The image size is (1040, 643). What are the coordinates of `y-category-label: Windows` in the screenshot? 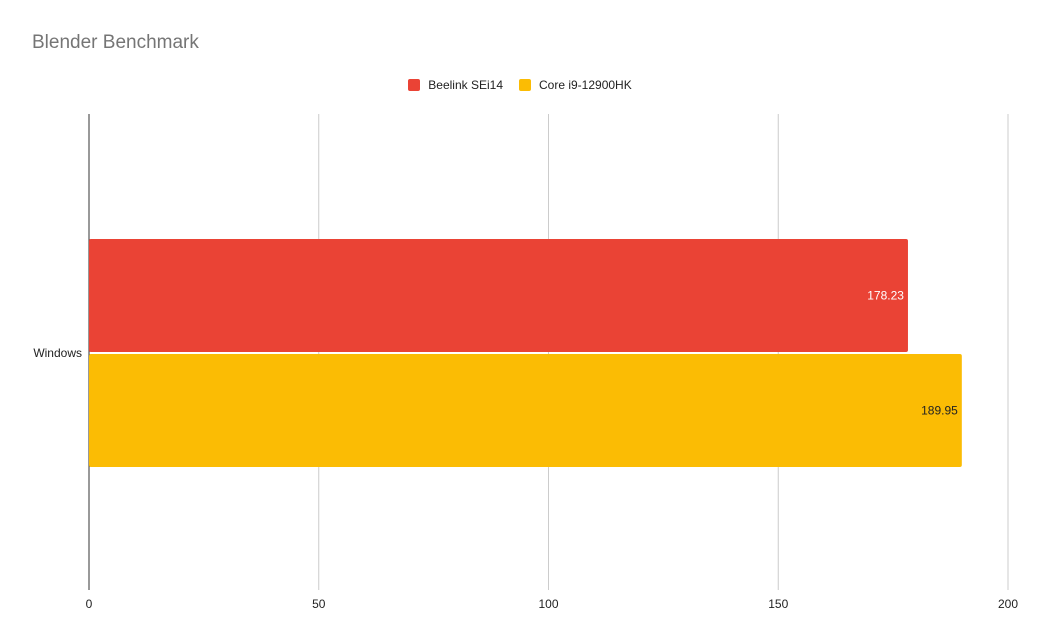 It's located at (57, 353).